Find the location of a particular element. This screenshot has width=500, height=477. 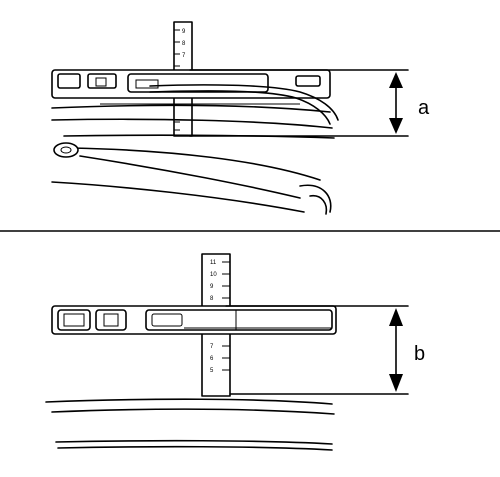

bottom-ruler-tick-label: 10 is located at coordinates (213, 275).